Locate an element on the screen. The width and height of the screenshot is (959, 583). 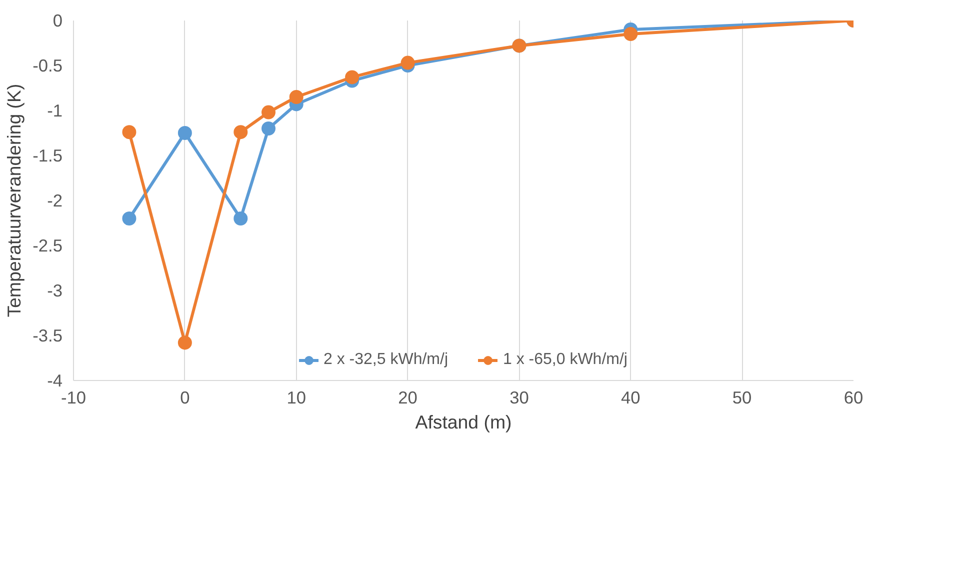
y-tick-label: -1.5 is located at coordinates (47, 156).